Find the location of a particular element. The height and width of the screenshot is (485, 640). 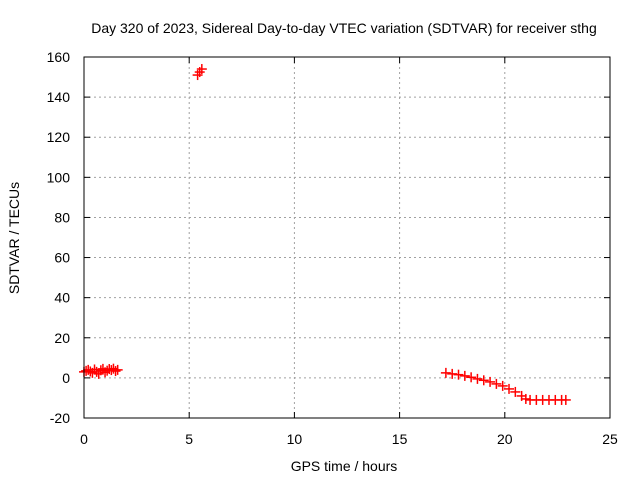

y-tick-label: -20 is located at coordinates (60, 418).